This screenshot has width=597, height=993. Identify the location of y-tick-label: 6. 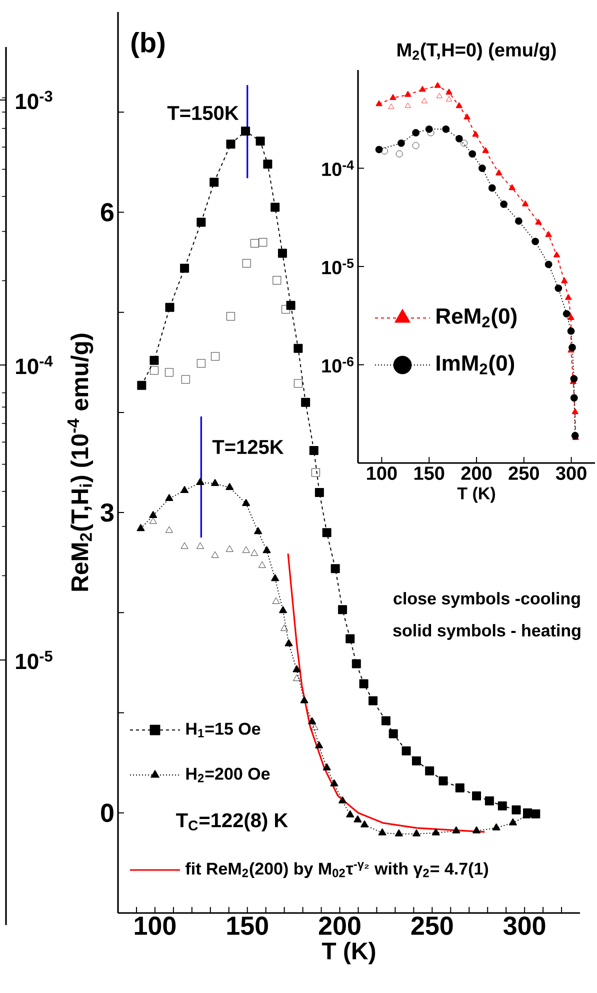
(107, 212).